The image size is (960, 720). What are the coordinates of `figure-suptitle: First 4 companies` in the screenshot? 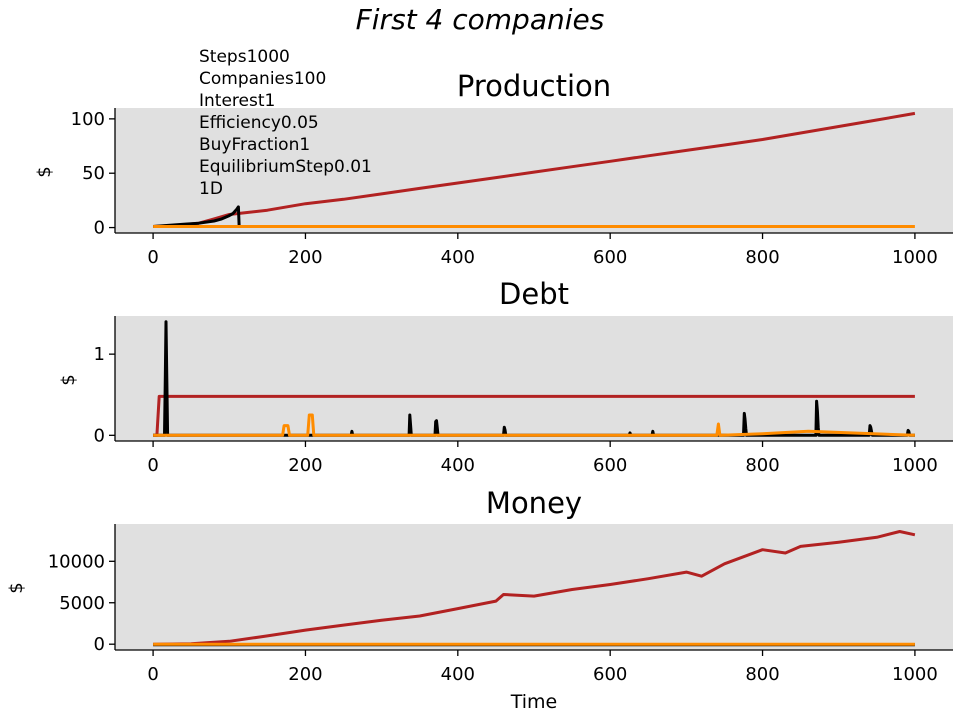 It's located at (480, 19).